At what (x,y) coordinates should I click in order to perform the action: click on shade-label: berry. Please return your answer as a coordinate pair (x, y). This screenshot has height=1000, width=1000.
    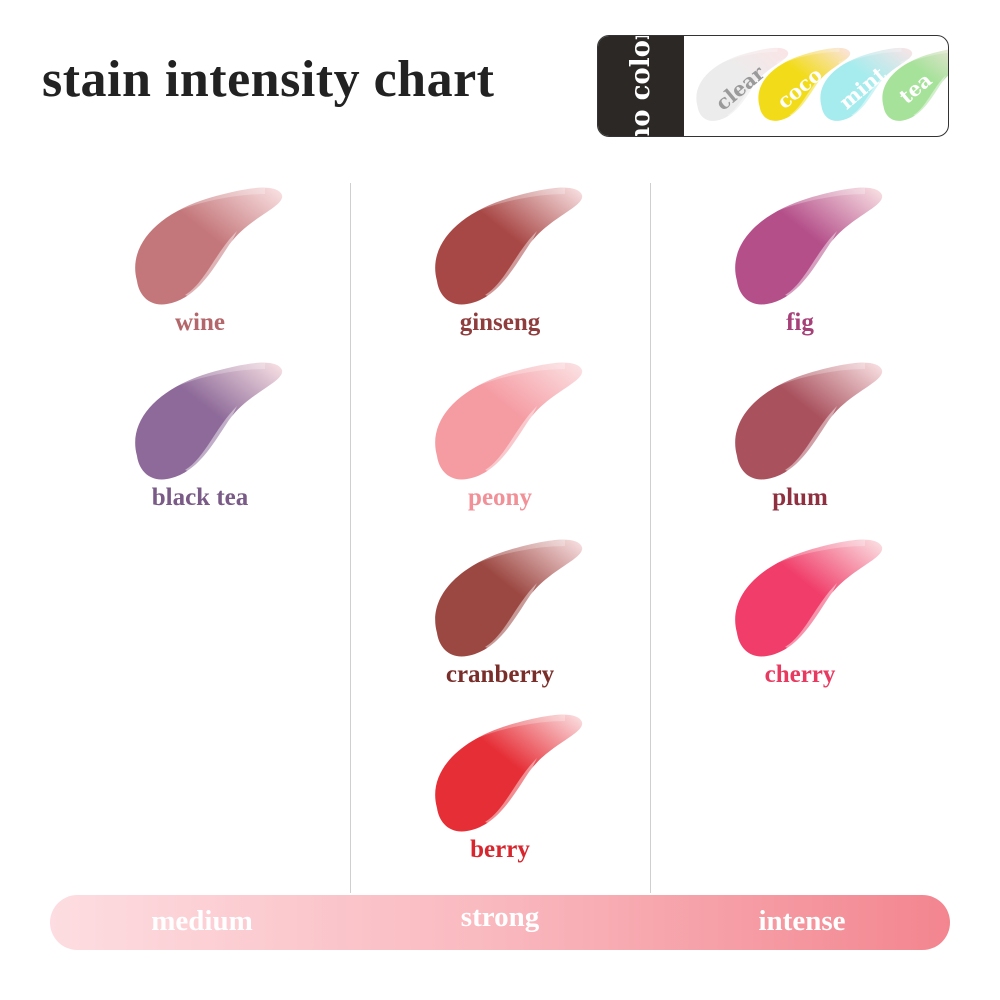
    Looking at the image, I should click on (500, 849).